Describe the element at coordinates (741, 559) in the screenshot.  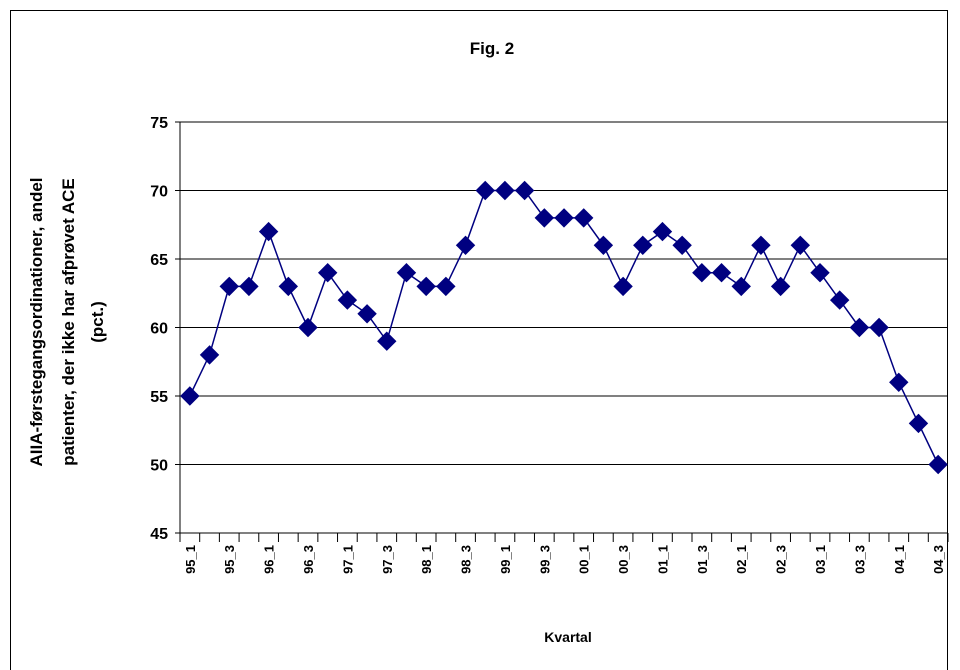
I see `x-tick-label-02_1: 02_1` at that location.